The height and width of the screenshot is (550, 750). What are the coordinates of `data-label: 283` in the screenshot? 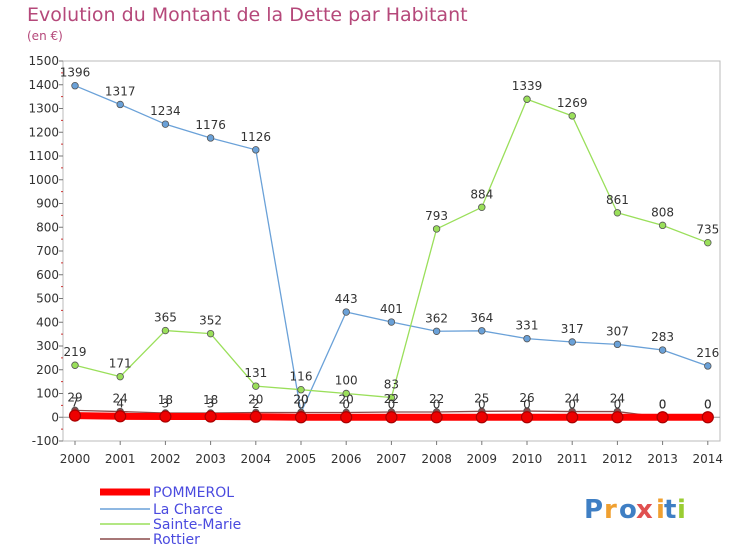 It's located at (662, 337).